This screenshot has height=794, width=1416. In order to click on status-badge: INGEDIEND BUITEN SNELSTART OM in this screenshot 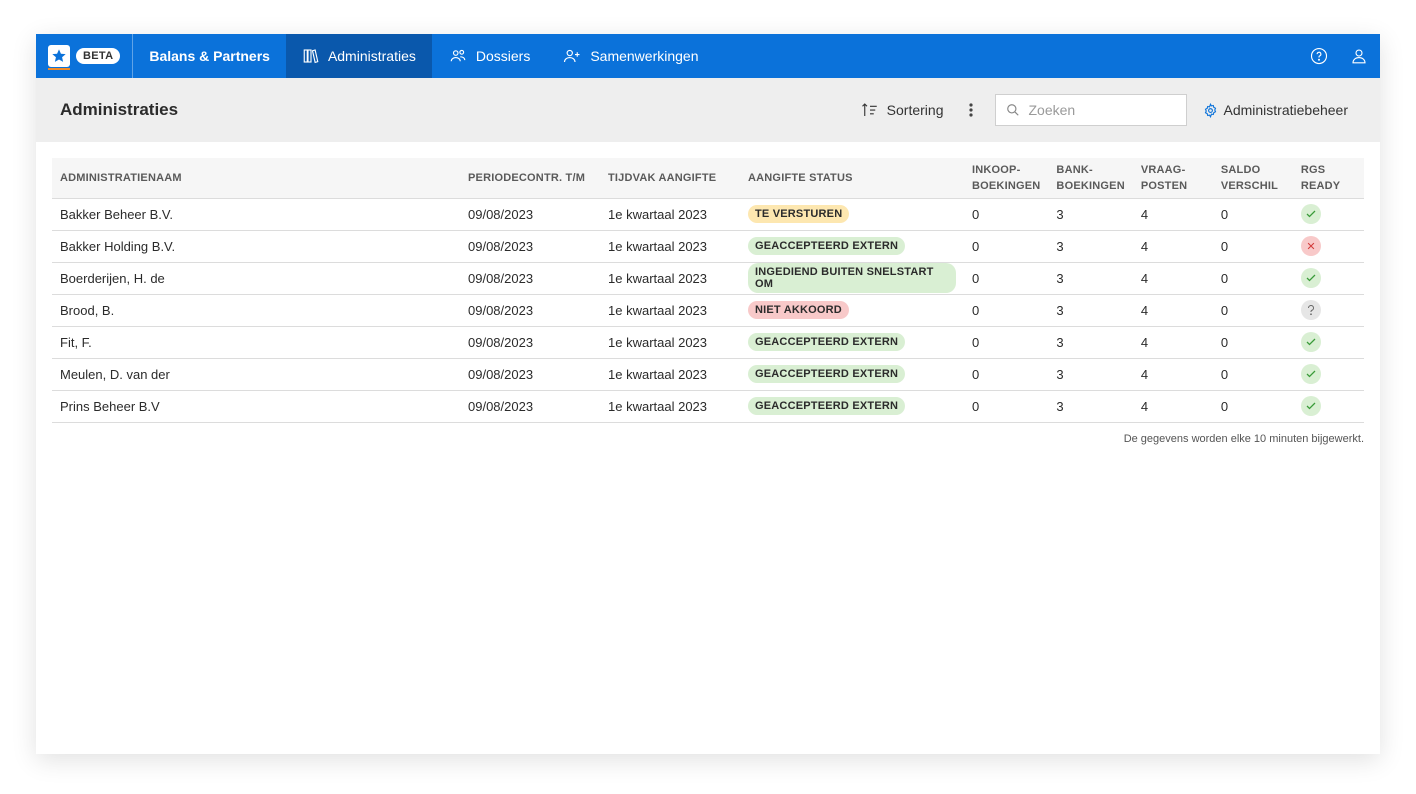, I will do `click(852, 278)`.